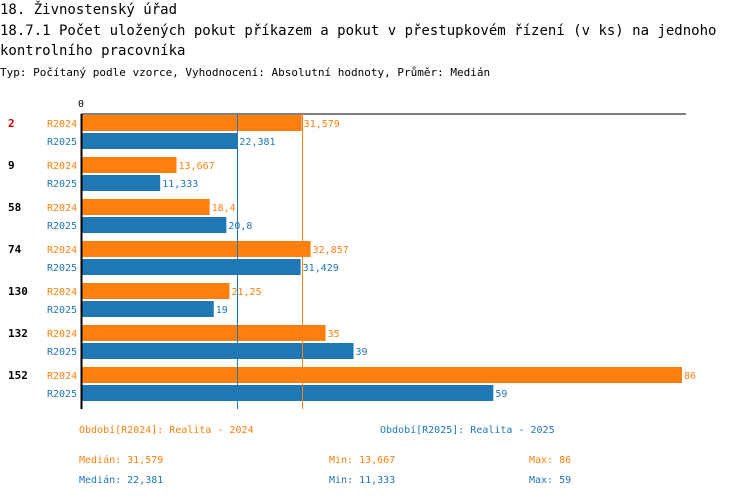 The height and width of the screenshot is (498, 750). I want to click on value-label: 22,381, so click(257, 142).